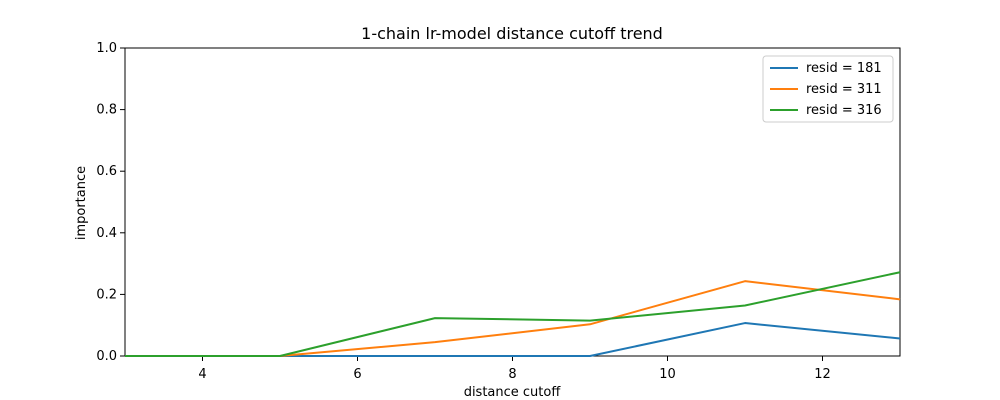  What do you see at coordinates (81, 203) in the screenshot?
I see `y-axis-label: importance` at bounding box center [81, 203].